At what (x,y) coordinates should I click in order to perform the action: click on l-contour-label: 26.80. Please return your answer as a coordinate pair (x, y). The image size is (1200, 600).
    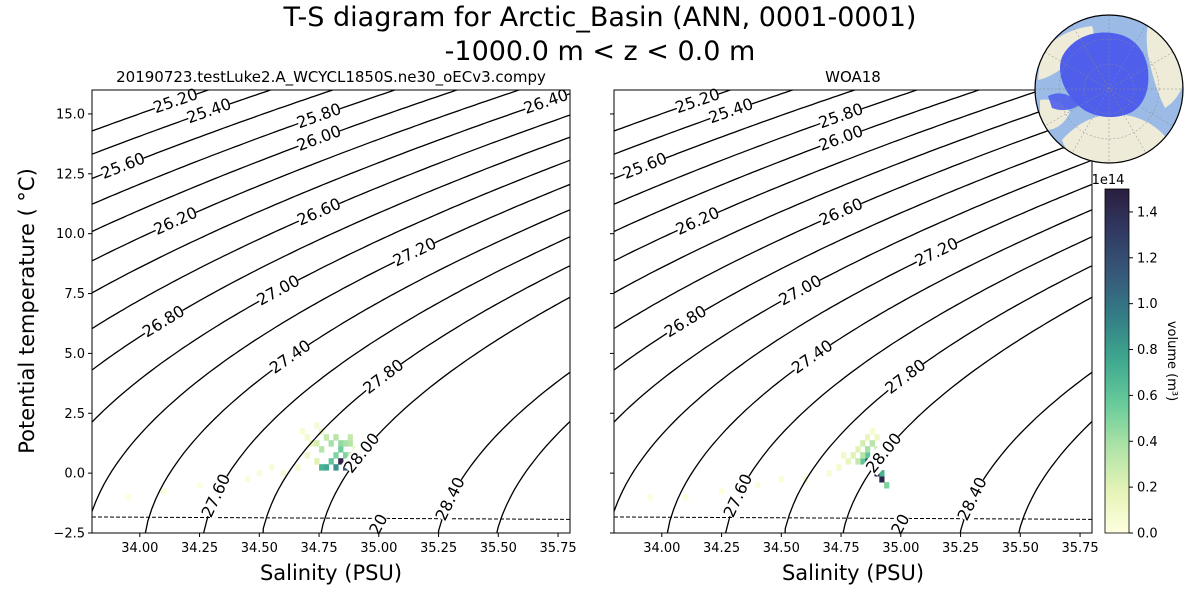
    Looking at the image, I should click on (163, 321).